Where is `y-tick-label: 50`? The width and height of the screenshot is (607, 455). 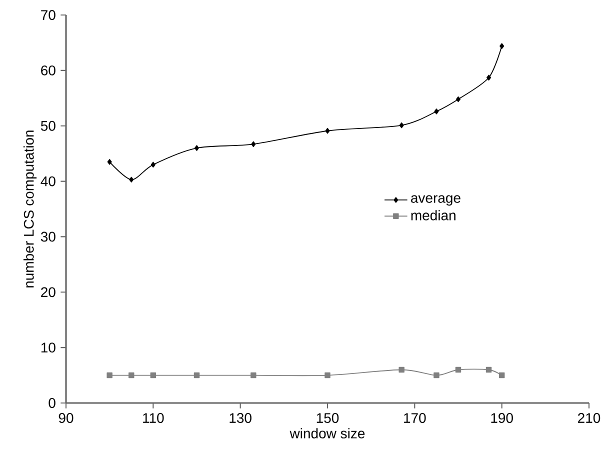 y-tick-label: 50 is located at coordinates (48, 125).